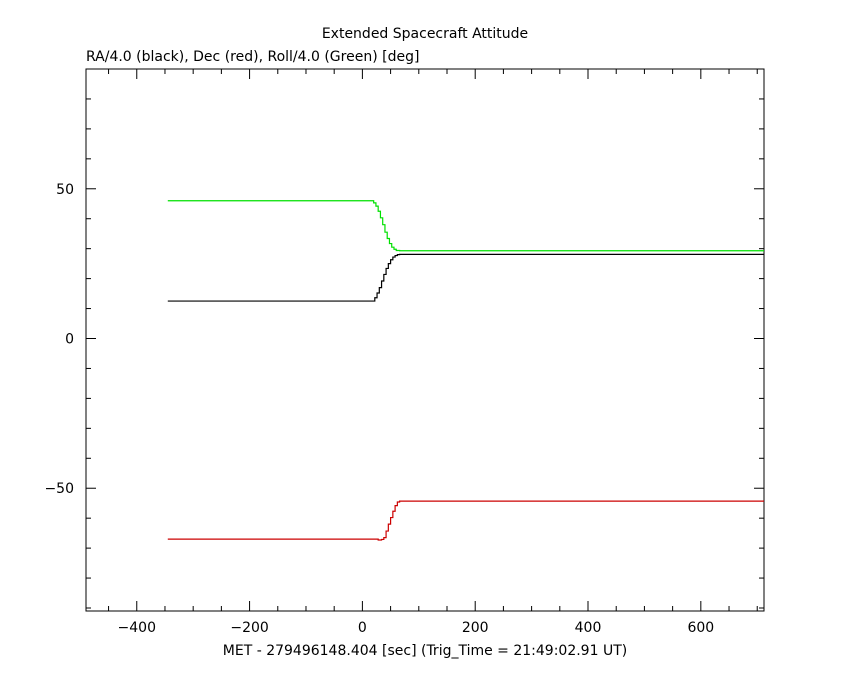  What do you see at coordinates (588, 628) in the screenshot?
I see `x-tick-label: 400` at bounding box center [588, 628].